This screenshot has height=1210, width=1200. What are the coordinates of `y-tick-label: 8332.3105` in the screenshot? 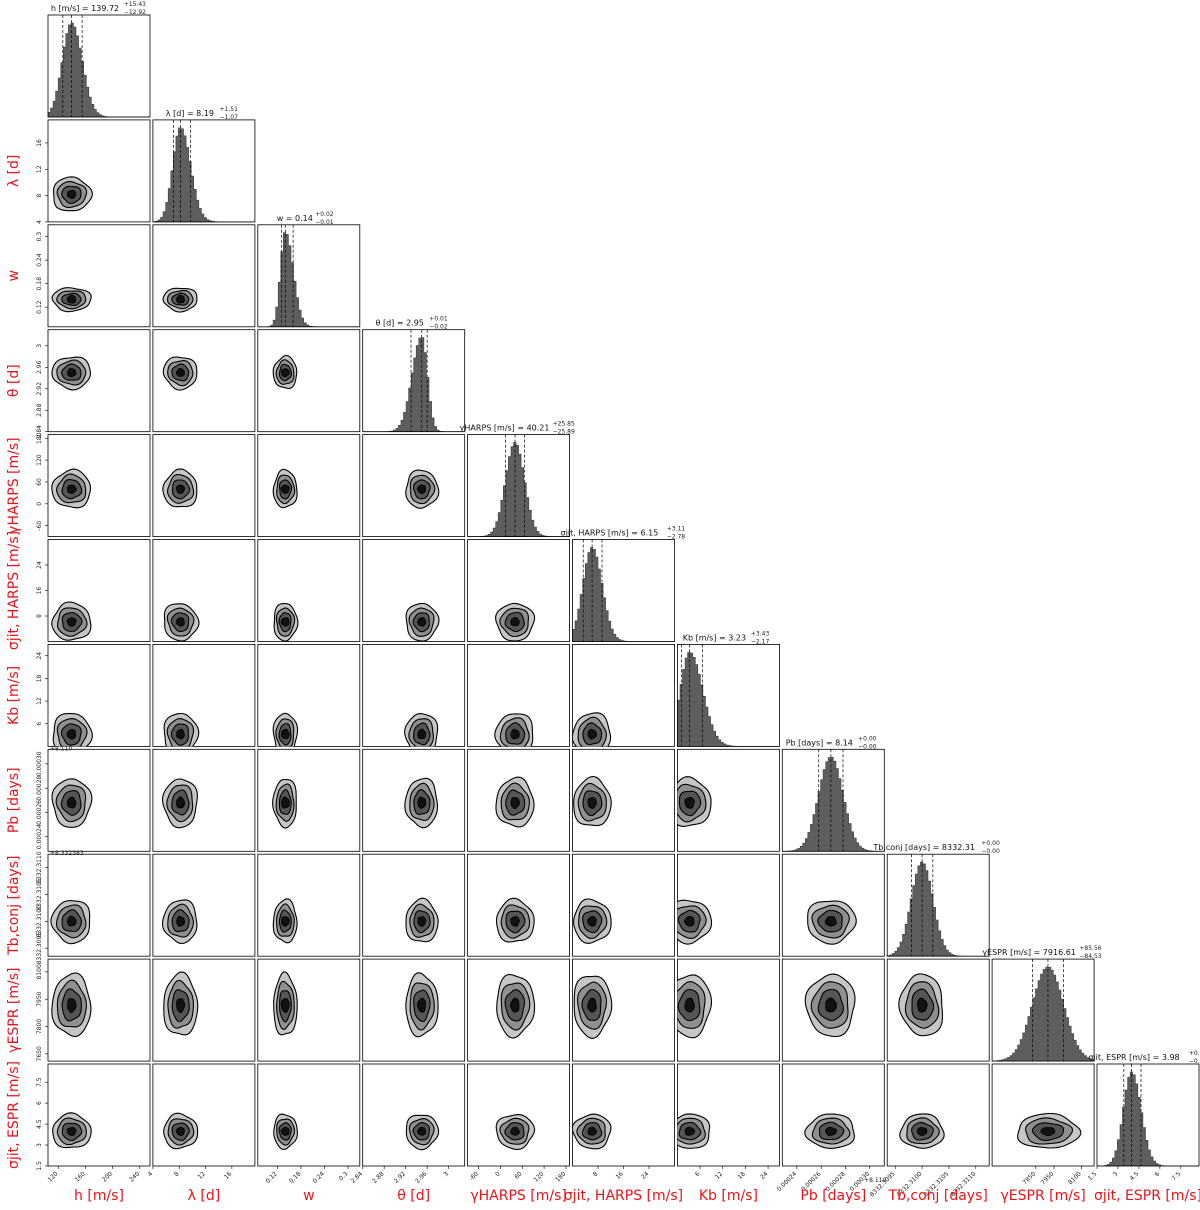 It's located at (39, 894).